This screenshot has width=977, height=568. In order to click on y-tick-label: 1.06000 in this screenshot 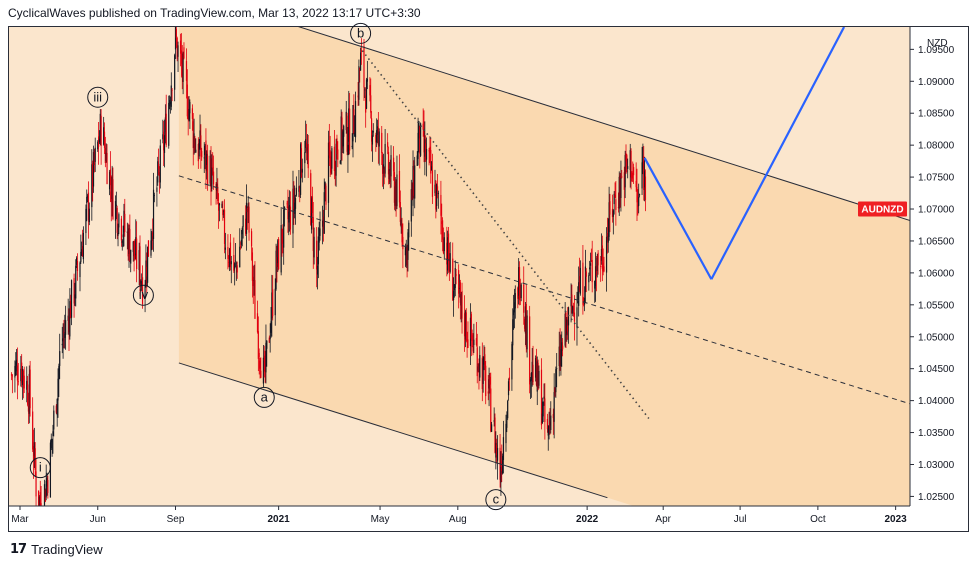, I will do `click(936, 273)`.